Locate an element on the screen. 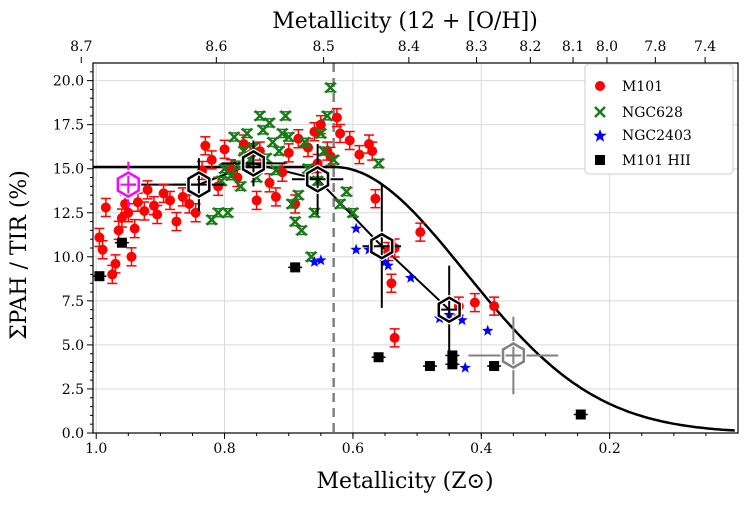  top-x-axis-title: Metallicity (12 + [O/H]) is located at coordinates (405, 21).